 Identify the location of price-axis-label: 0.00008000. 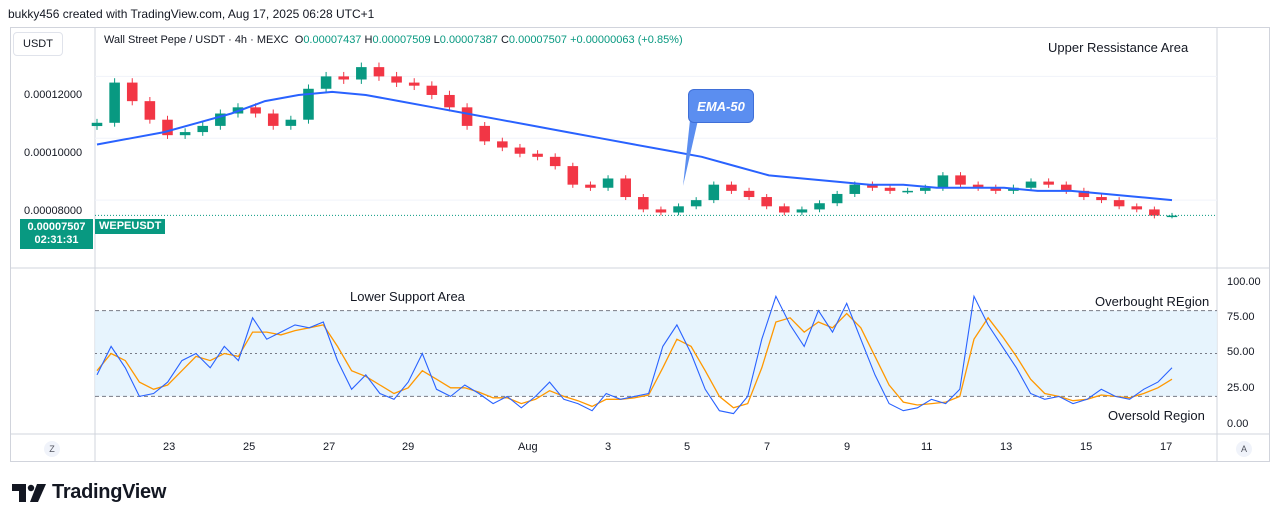
(53, 211).